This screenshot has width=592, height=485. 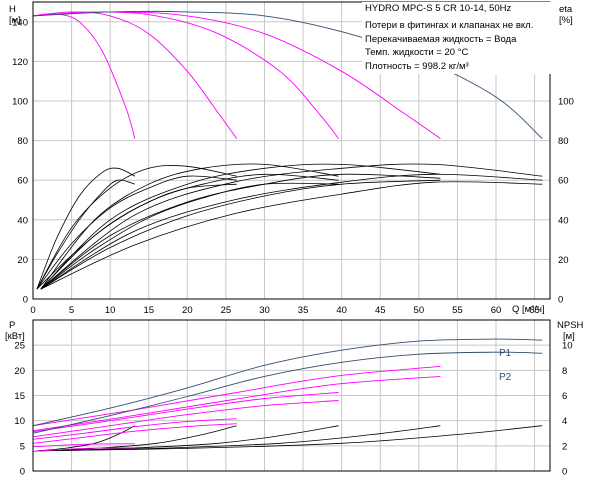 I want to click on top-left-tick-label: 60, so click(x=22, y=181).